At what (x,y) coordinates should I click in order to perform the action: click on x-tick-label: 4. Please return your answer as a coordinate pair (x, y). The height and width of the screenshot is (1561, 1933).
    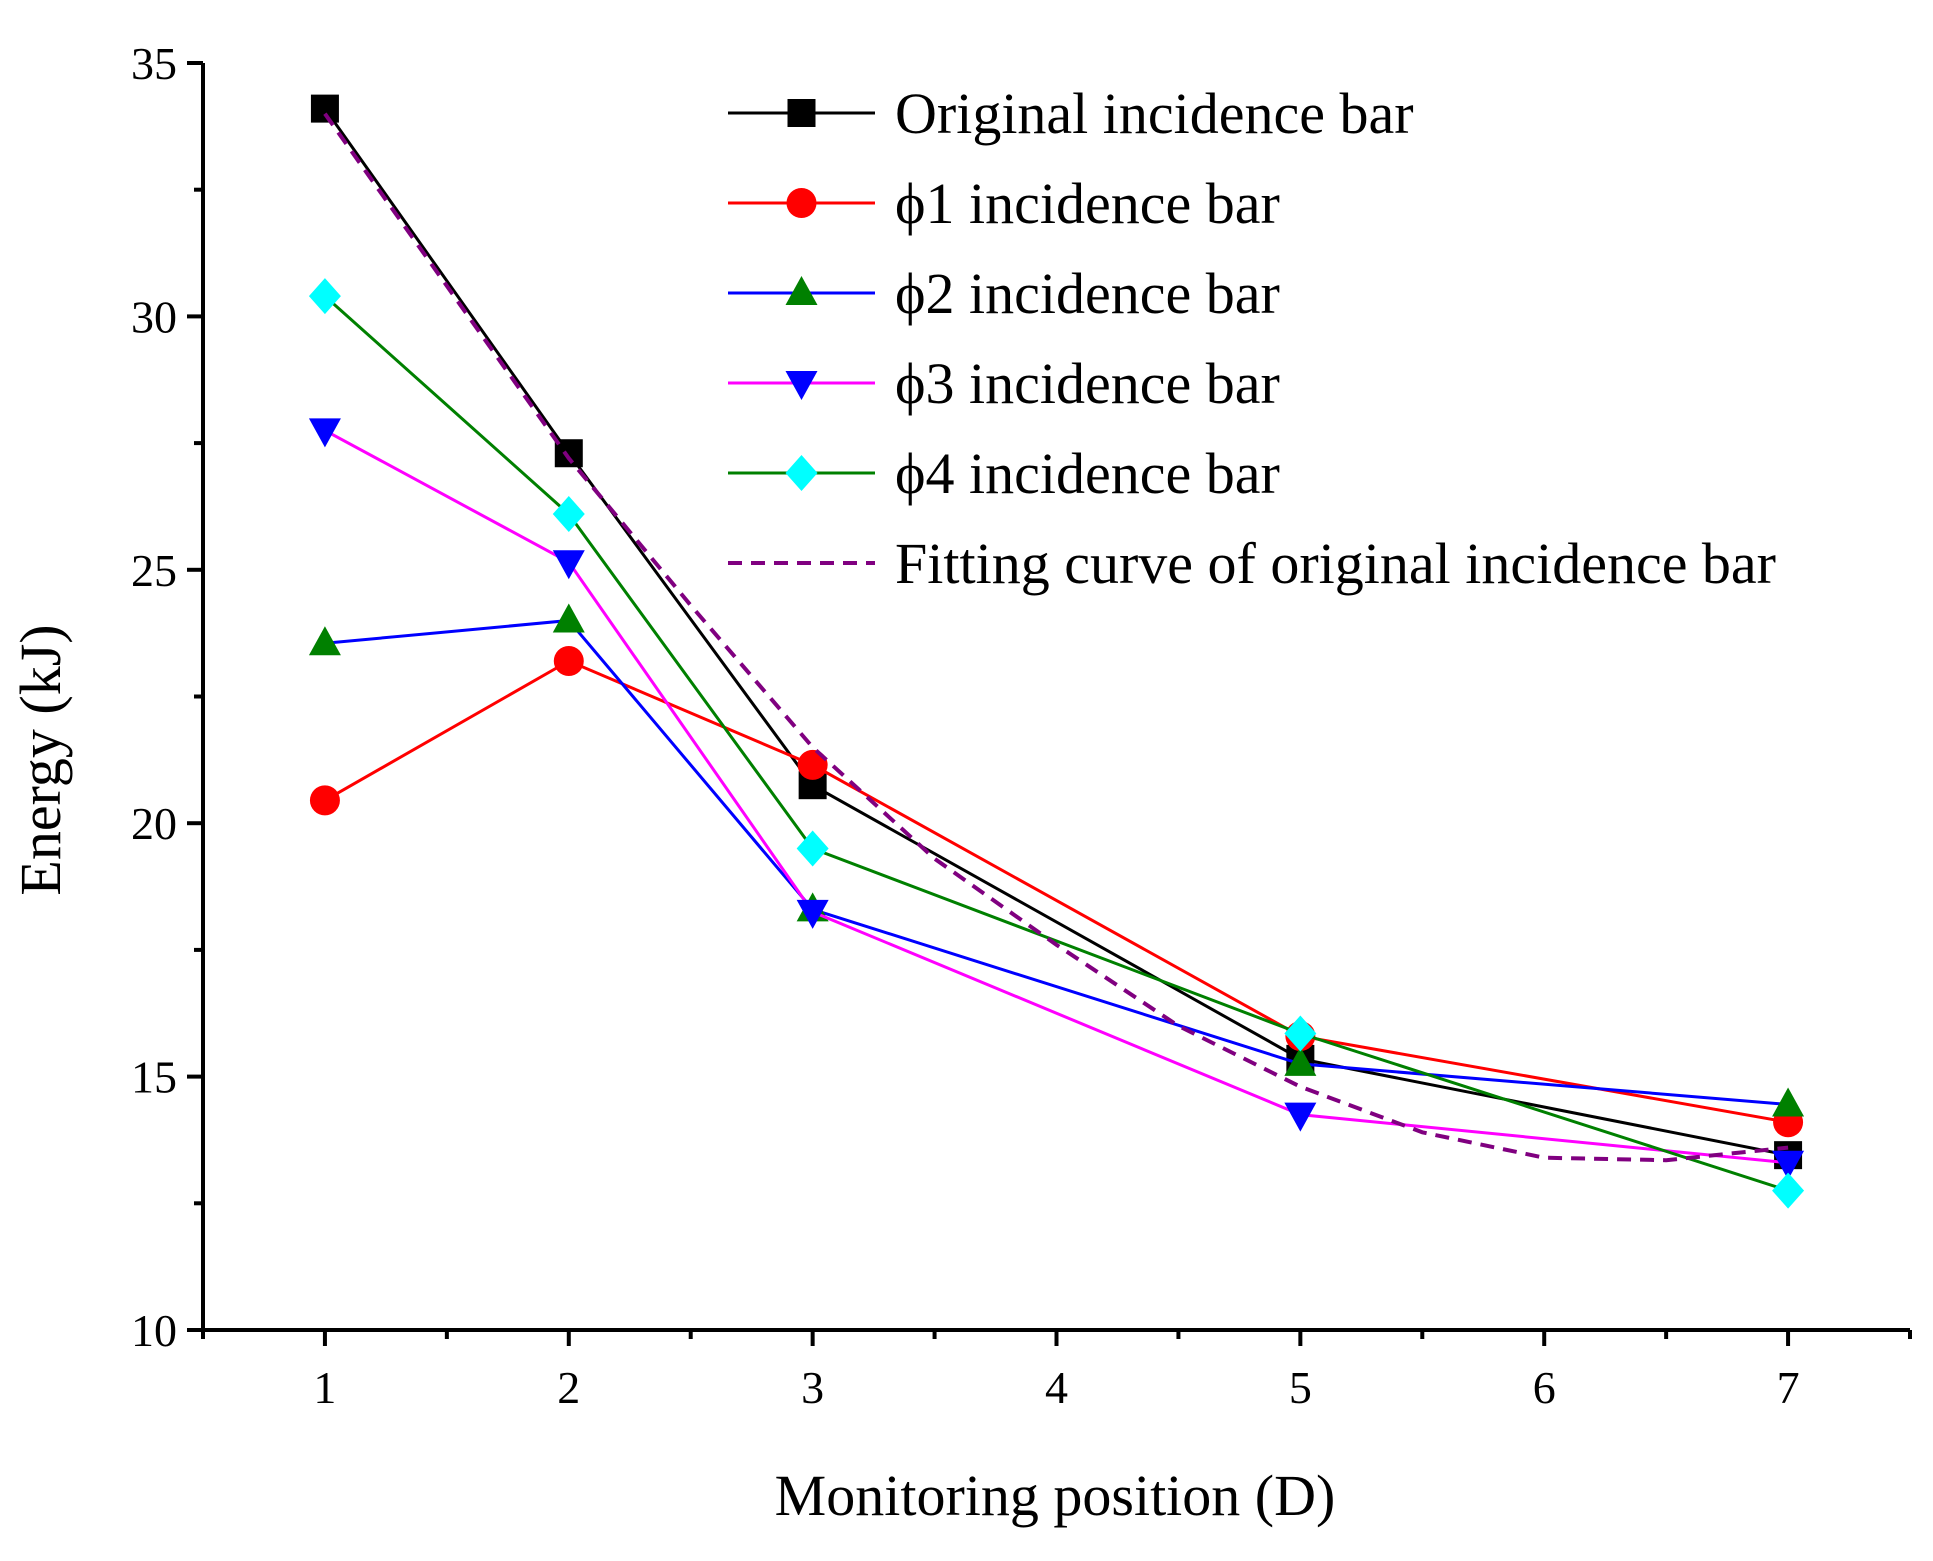
    Looking at the image, I should click on (1056, 1387).